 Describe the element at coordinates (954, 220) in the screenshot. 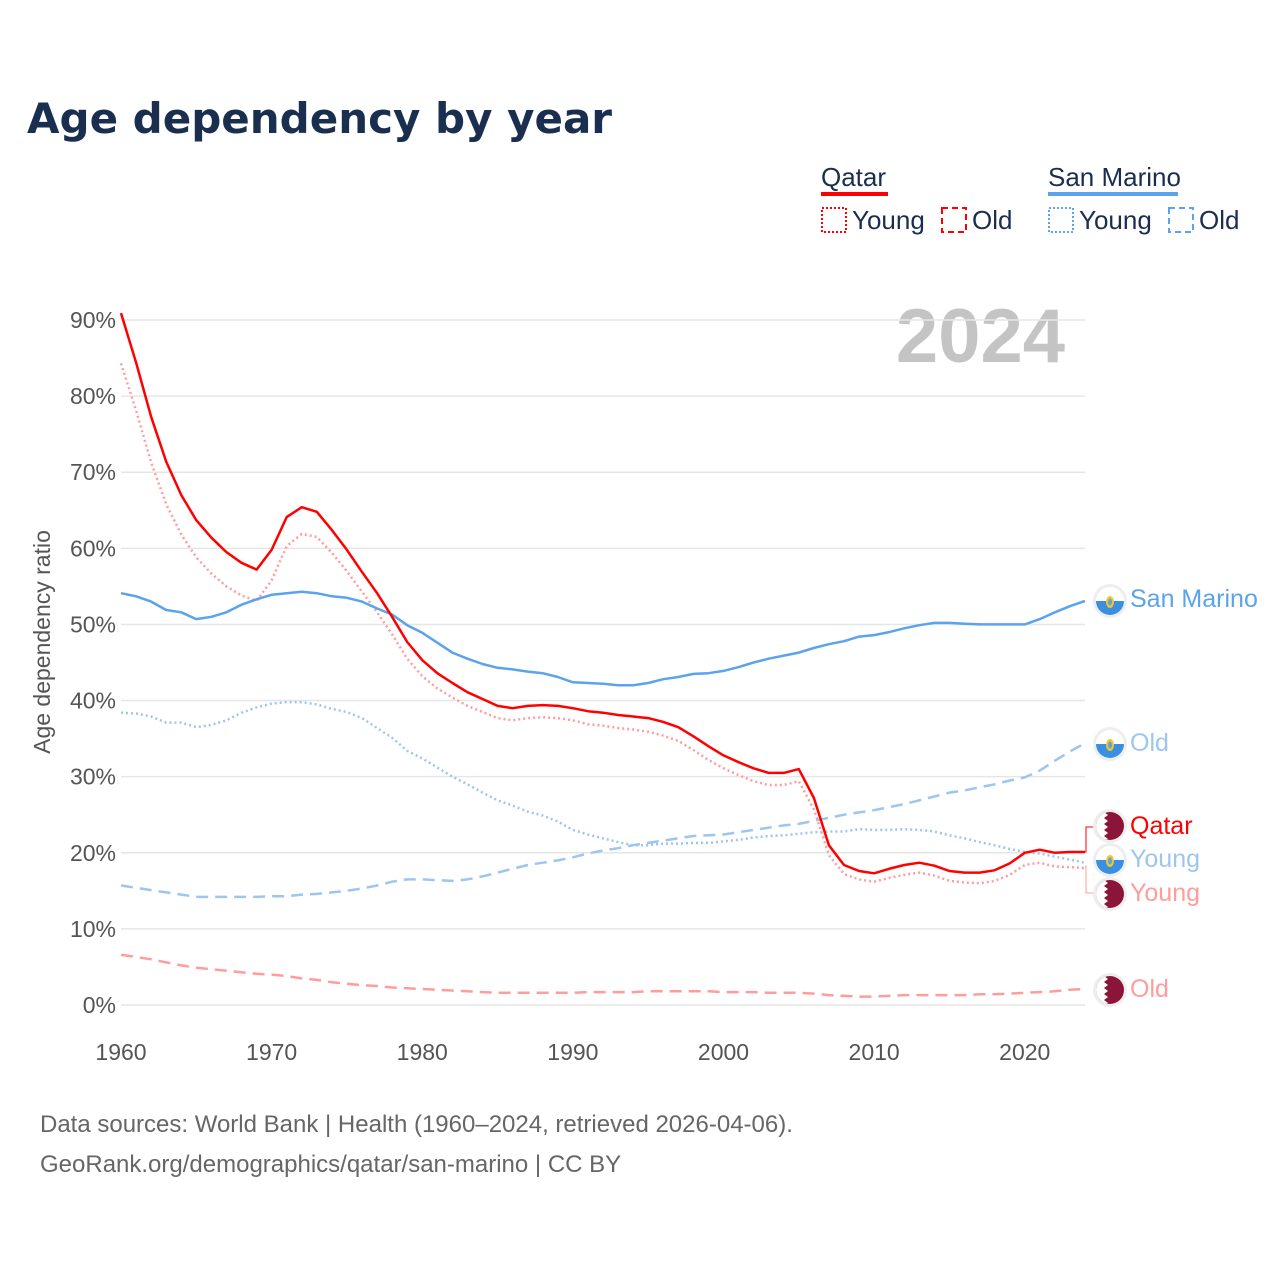

I see `legend-qatar-old-swatch` at that location.